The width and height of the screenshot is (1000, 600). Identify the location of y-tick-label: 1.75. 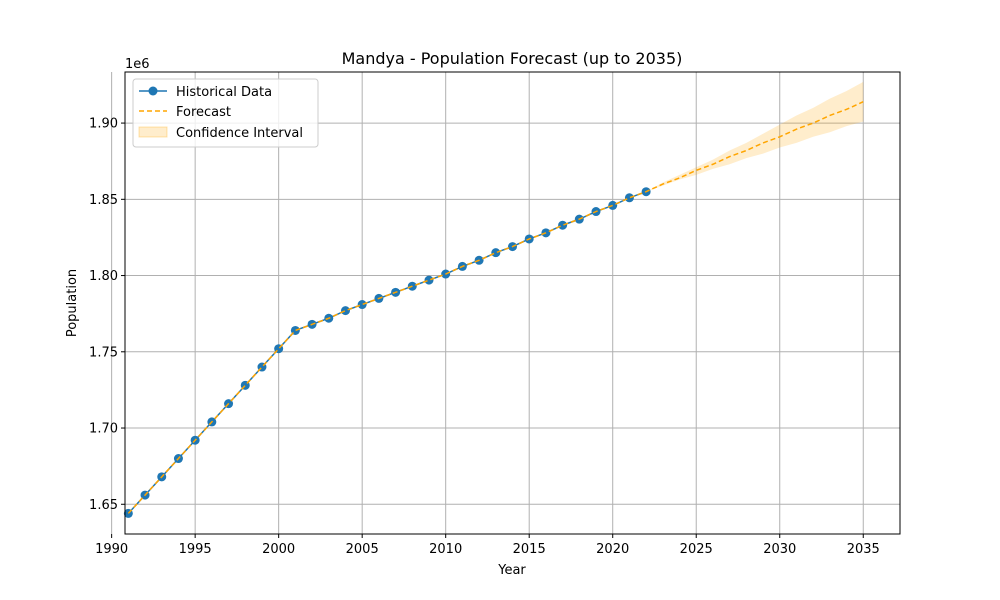
(103, 352).